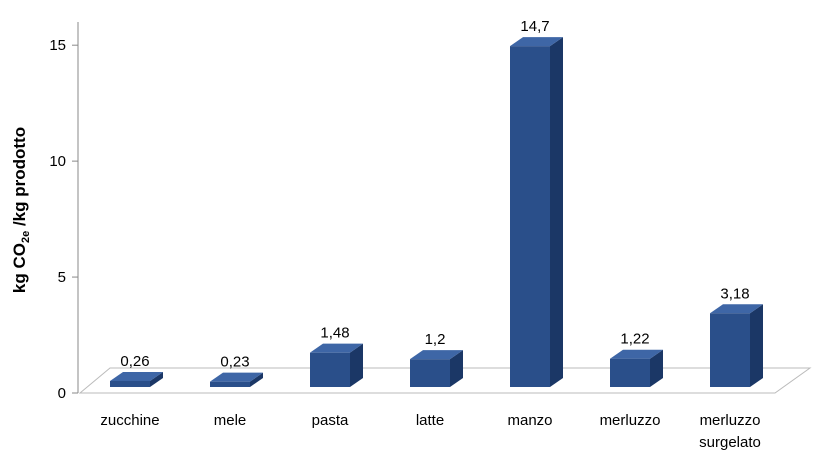 This screenshot has width=819, height=471. What do you see at coordinates (19, 268) in the screenshot?
I see `y-label-main: kg CO` at bounding box center [19, 268].